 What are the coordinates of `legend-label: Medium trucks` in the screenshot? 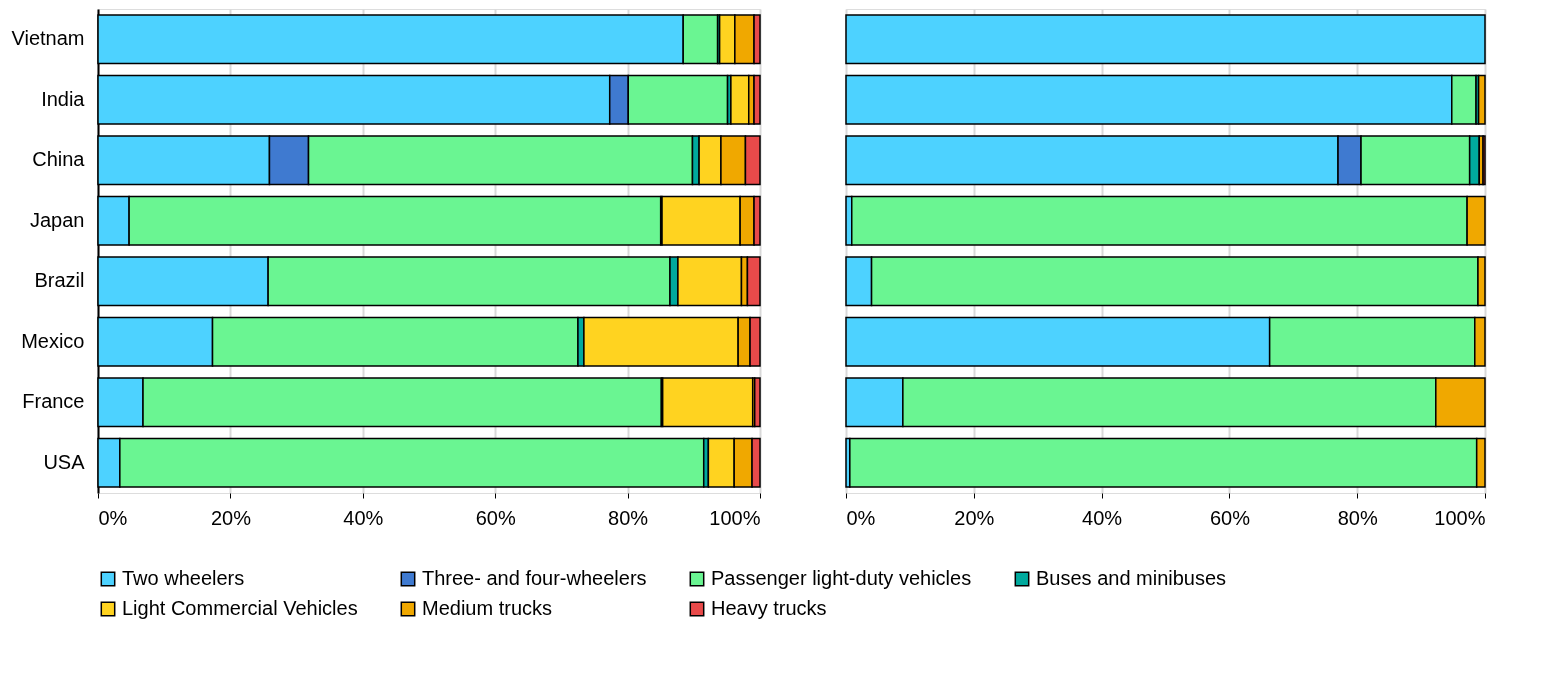 It's located at (487, 608).